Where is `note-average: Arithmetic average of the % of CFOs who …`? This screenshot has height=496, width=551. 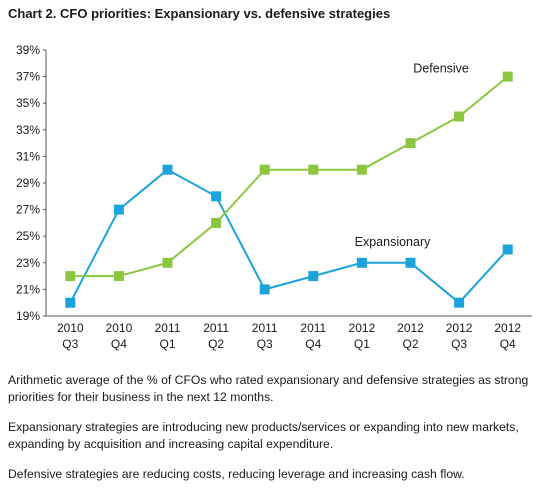
note-average: Arithmetic average of the % of CFOs who … is located at coordinates (268, 388).